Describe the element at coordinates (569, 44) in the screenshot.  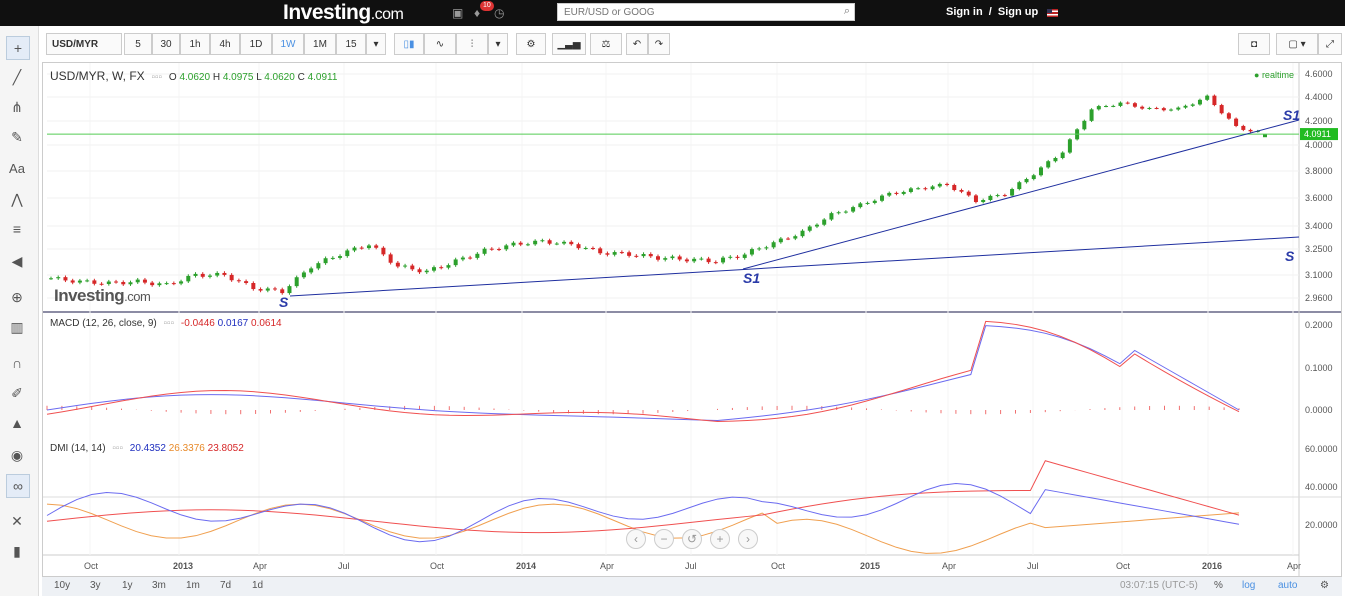
I see `indicators-icon: ▁▃▅` at that location.